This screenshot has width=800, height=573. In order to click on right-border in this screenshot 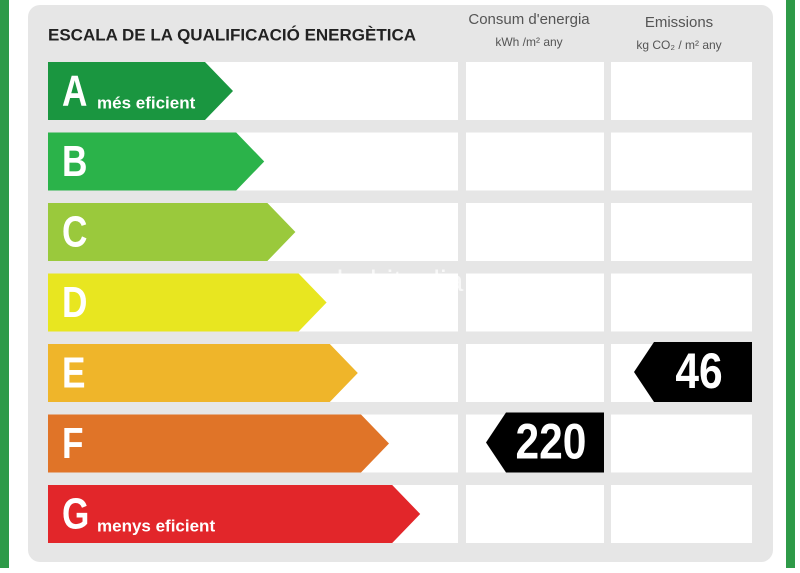, I will do `click(790, 284)`.